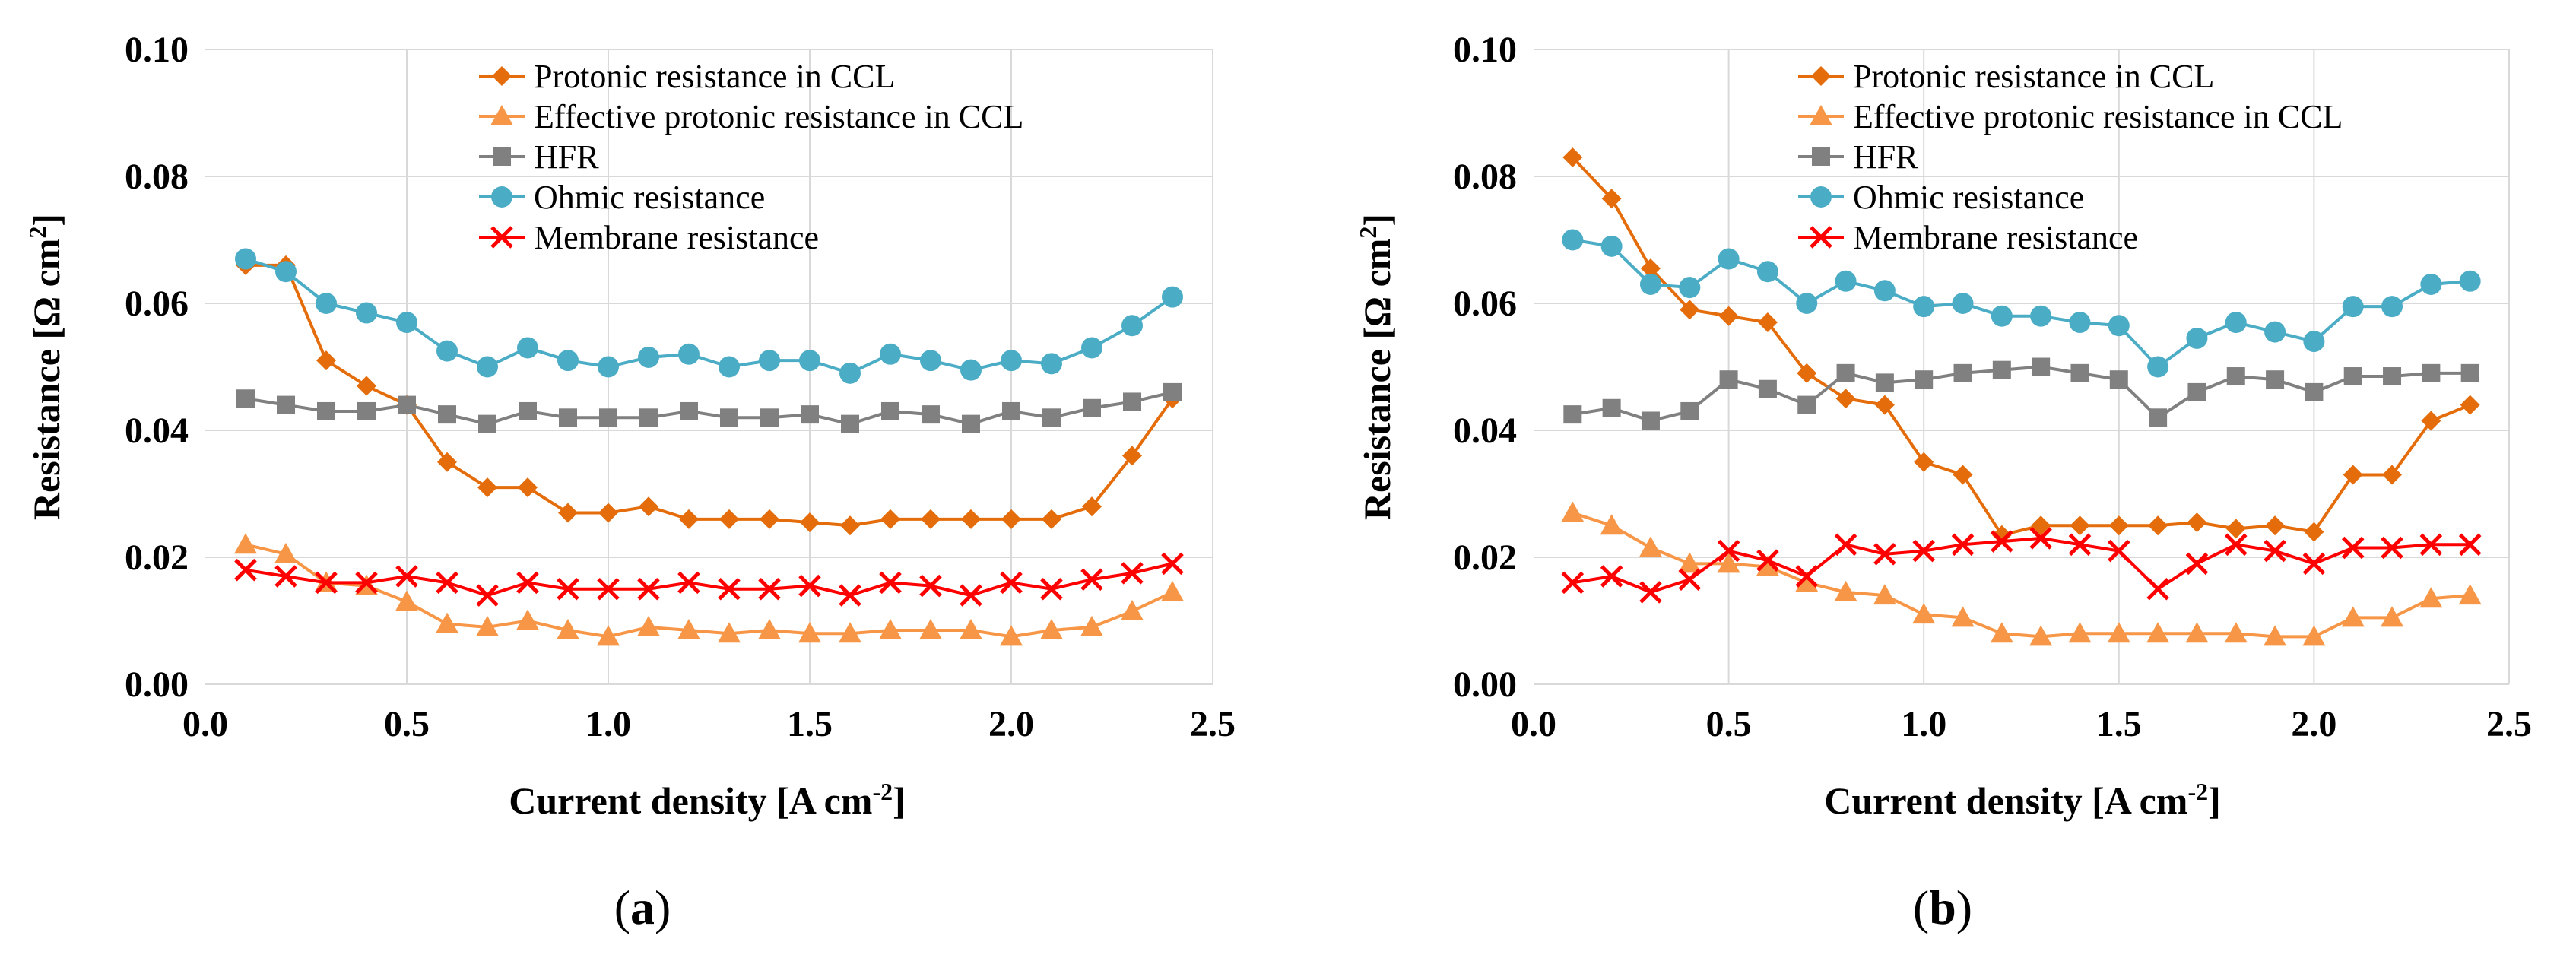 This screenshot has width=2576, height=961. What do you see at coordinates (157, 684) in the screenshot?
I see `y-tick-label: 0.00` at bounding box center [157, 684].